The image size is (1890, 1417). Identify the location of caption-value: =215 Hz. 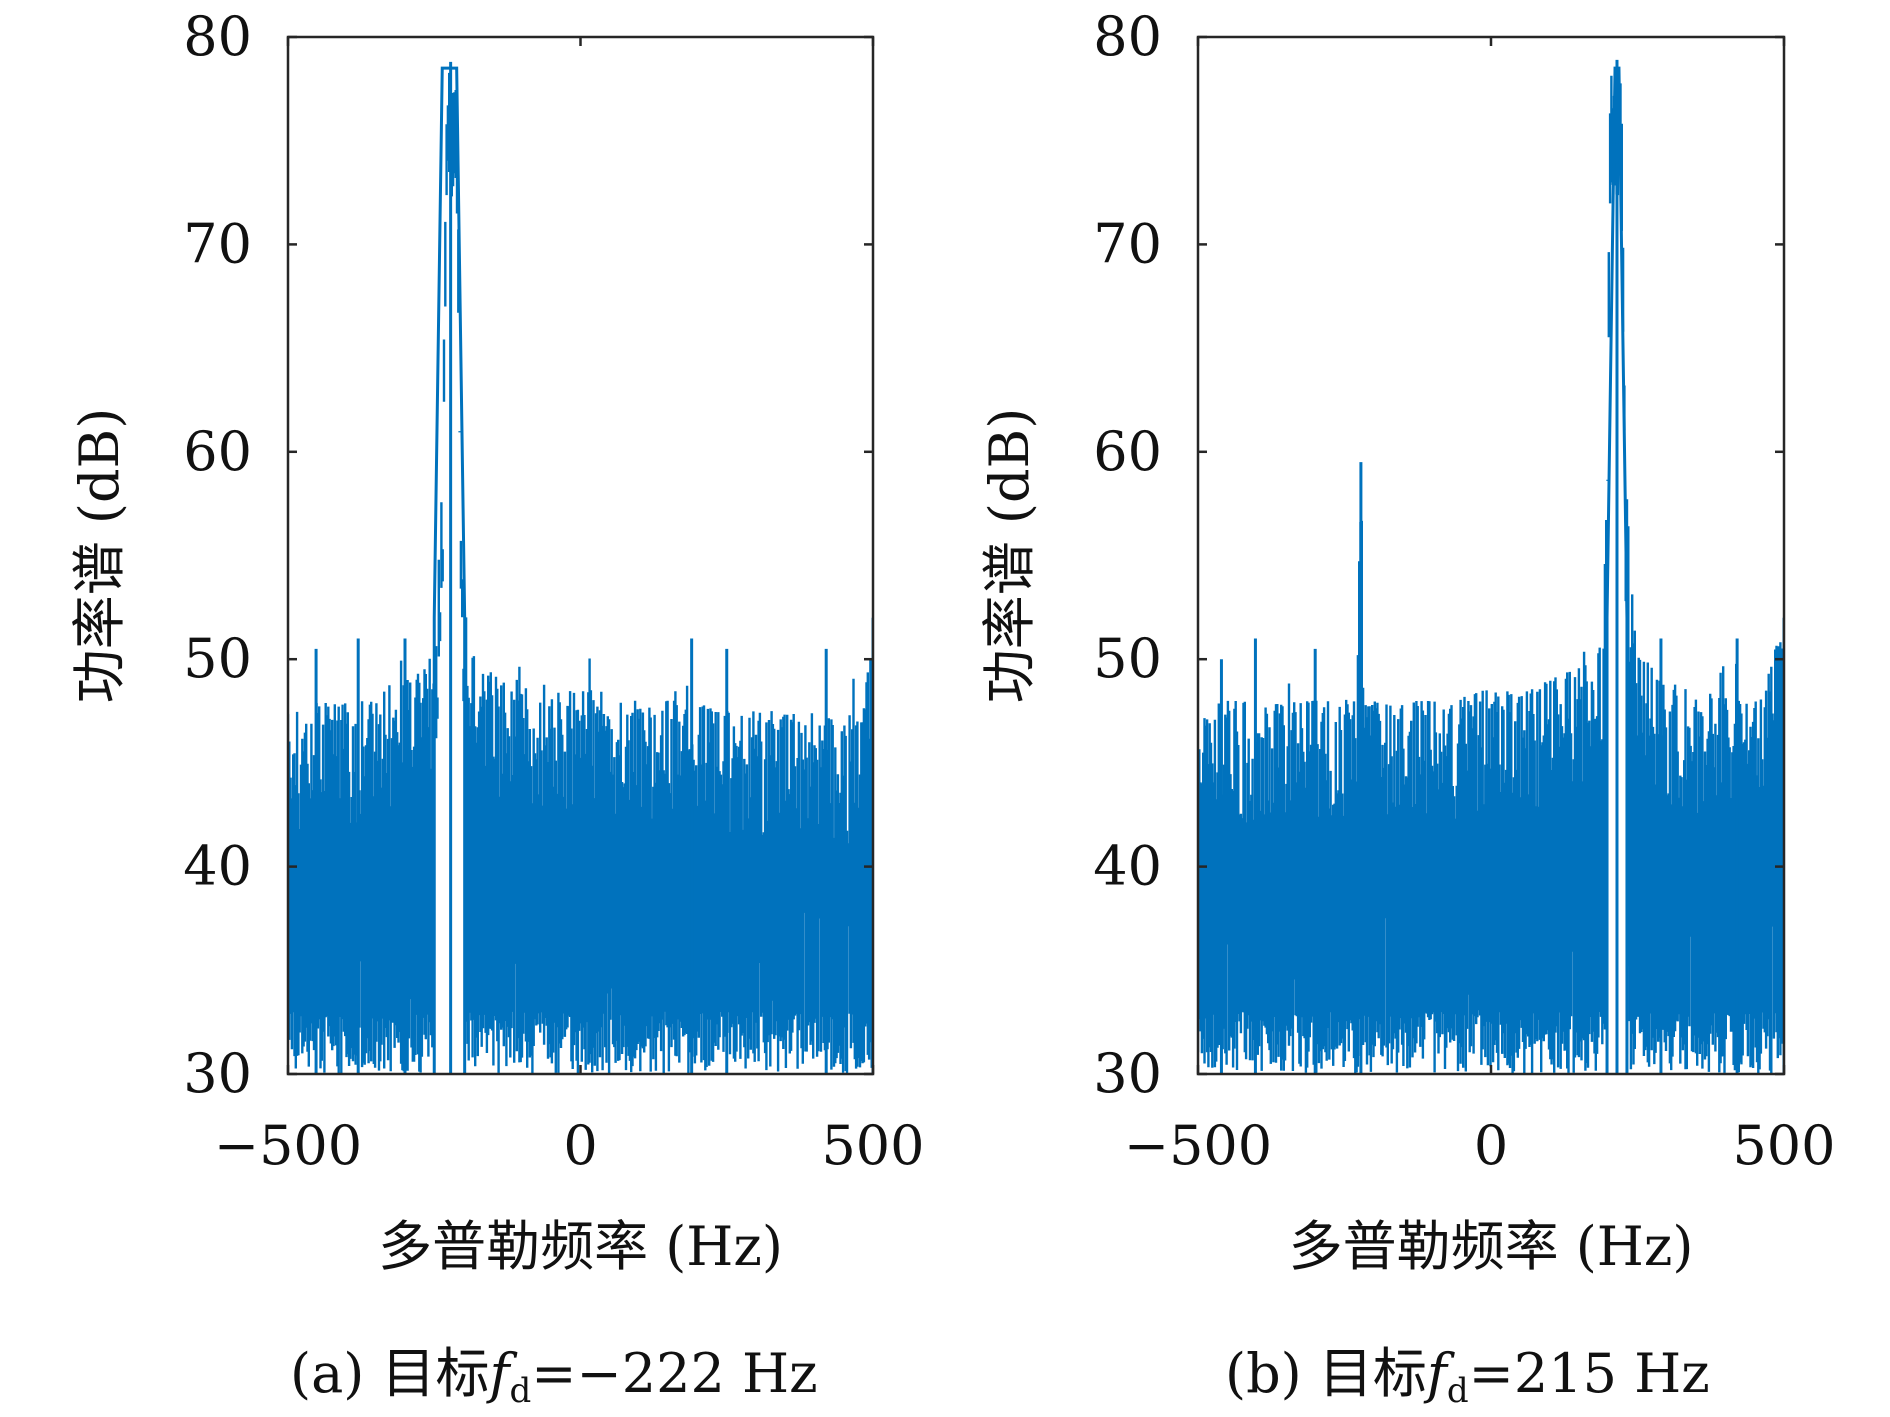
(1589, 1373).